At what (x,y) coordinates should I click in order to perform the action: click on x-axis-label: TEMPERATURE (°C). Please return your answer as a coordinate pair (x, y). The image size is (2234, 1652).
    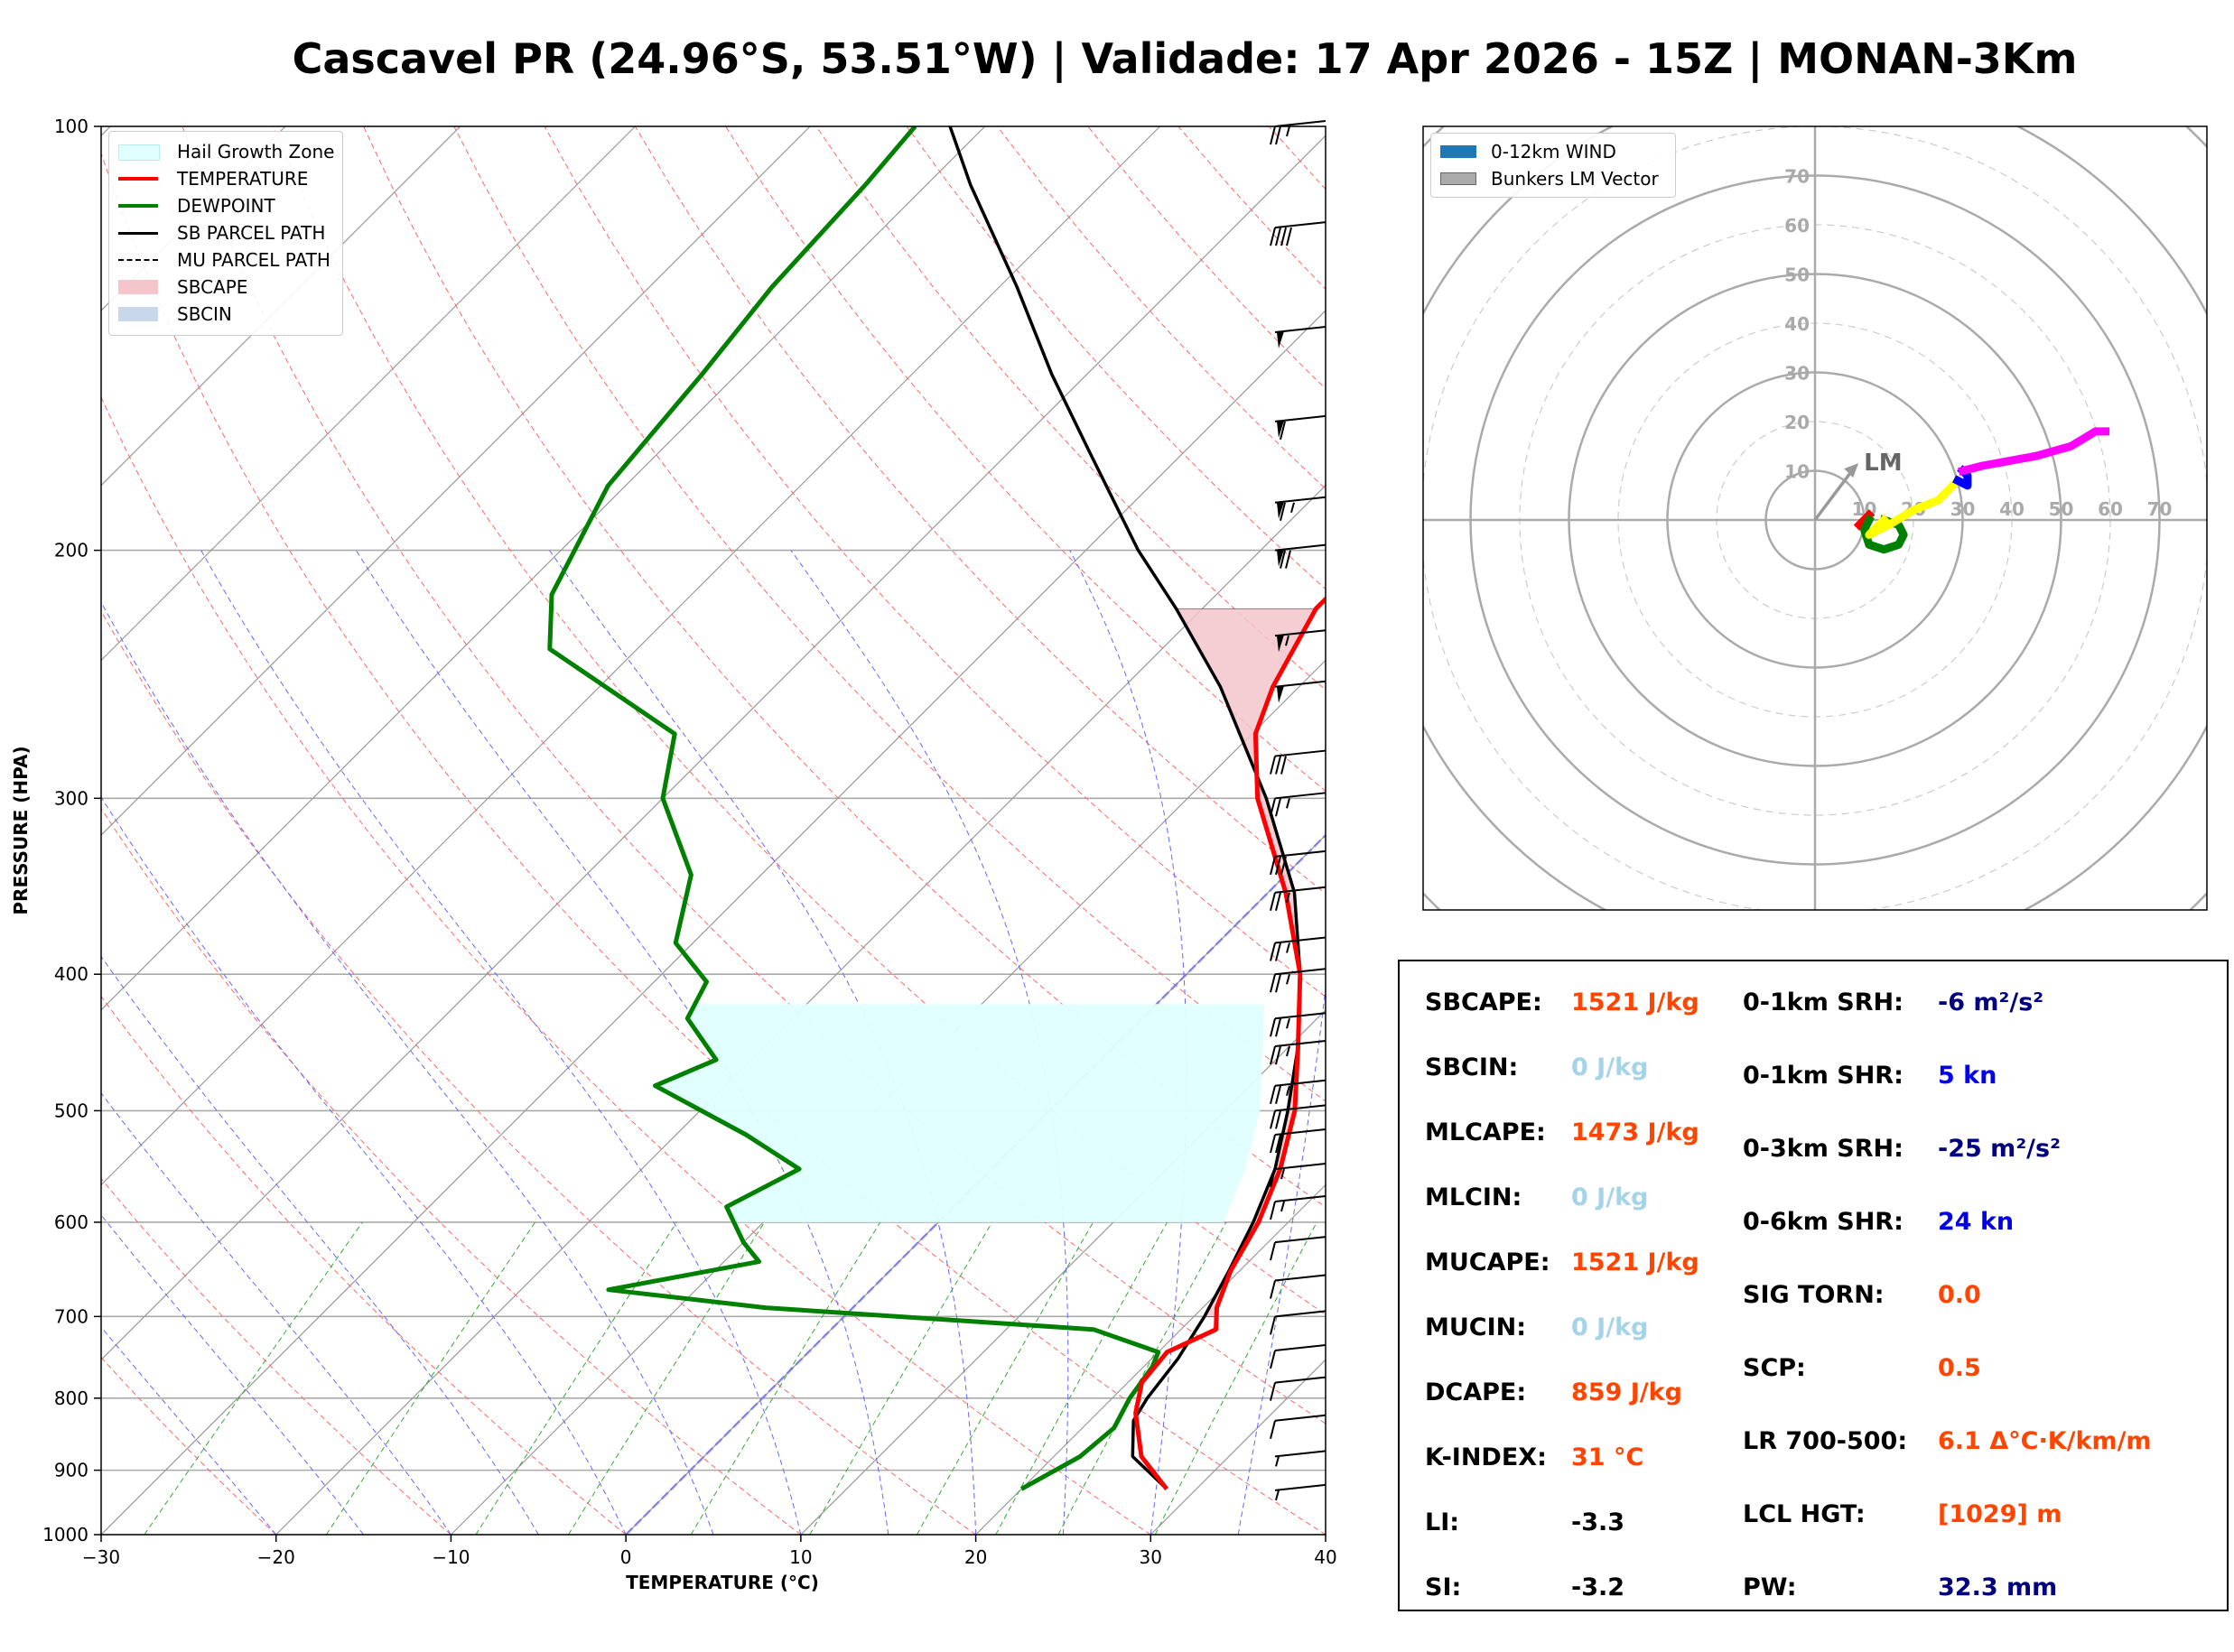
    Looking at the image, I should click on (722, 1582).